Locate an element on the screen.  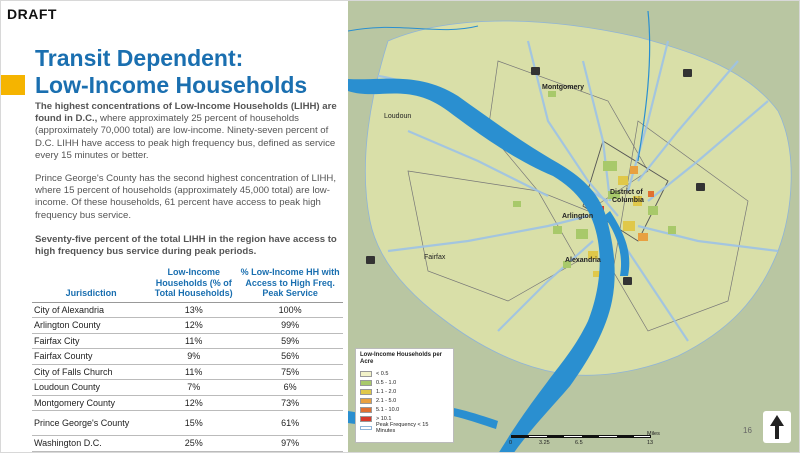
table-row: Montgomery County 12% 73% is located at coordinates (187, 403).